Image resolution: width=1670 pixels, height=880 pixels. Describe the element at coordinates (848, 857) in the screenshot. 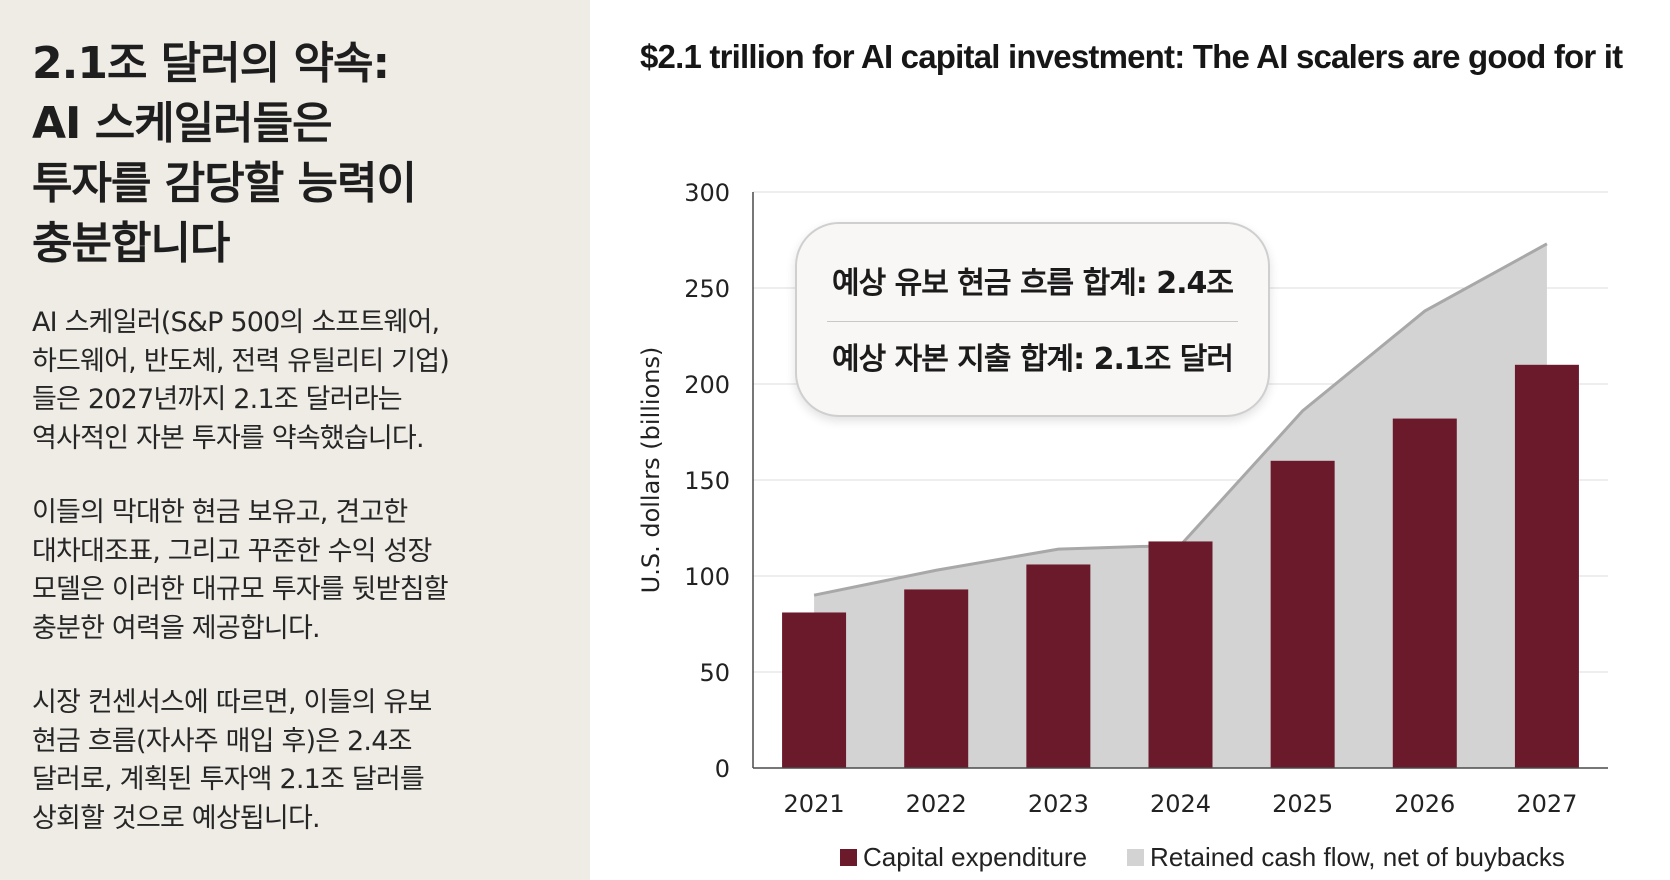

I see `legend-swatch-capex` at that location.